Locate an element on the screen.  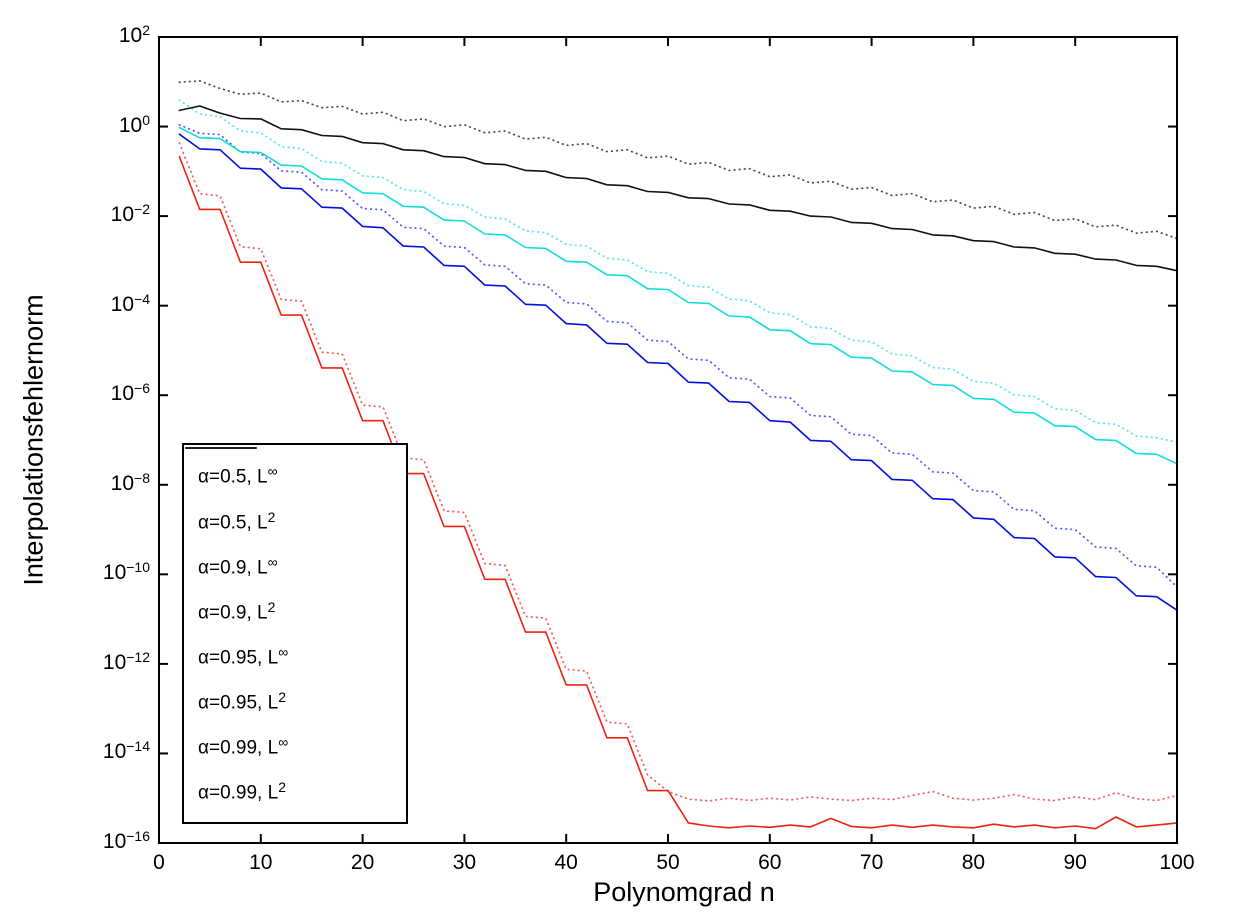
solid-line-swatch is located at coordinates (221, 448).